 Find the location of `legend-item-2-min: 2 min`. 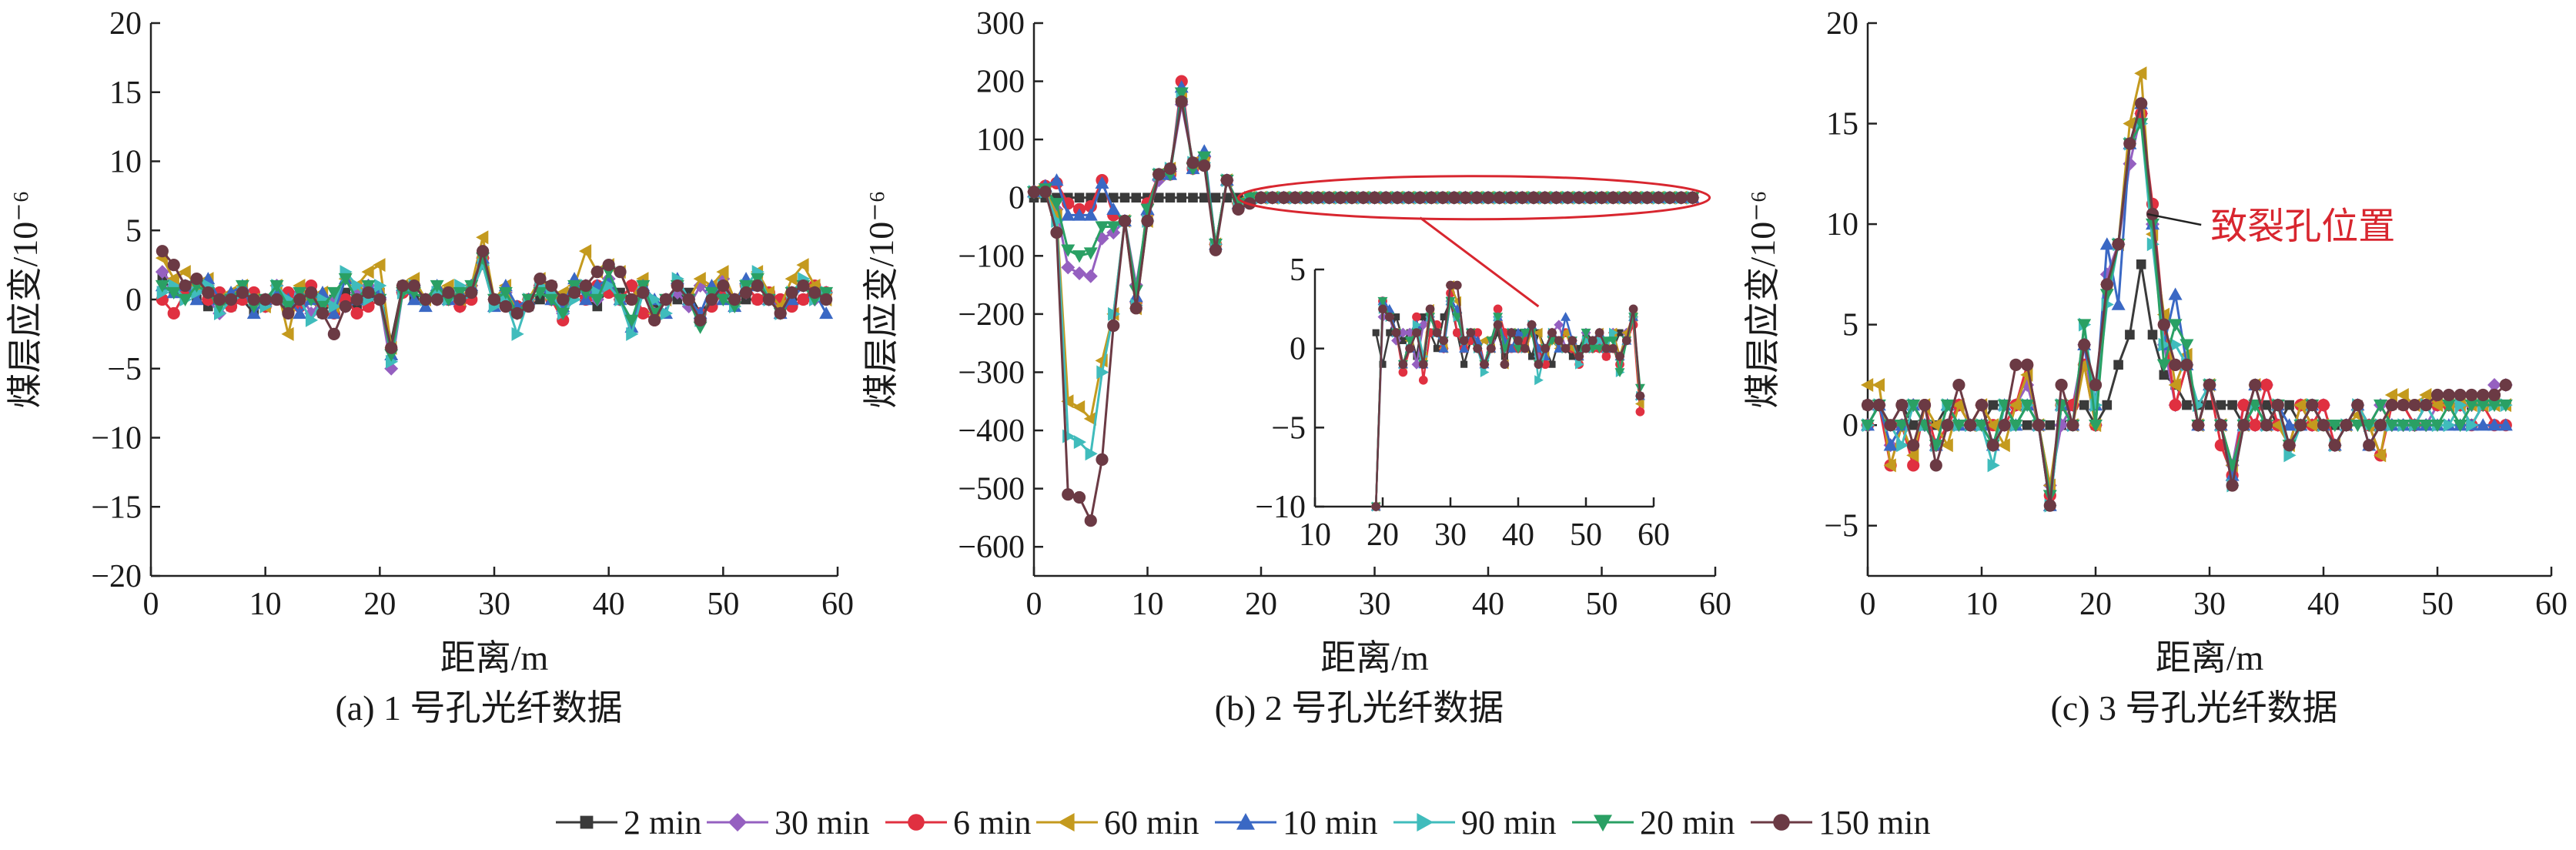

legend-item-2-min: 2 min is located at coordinates (628, 823).